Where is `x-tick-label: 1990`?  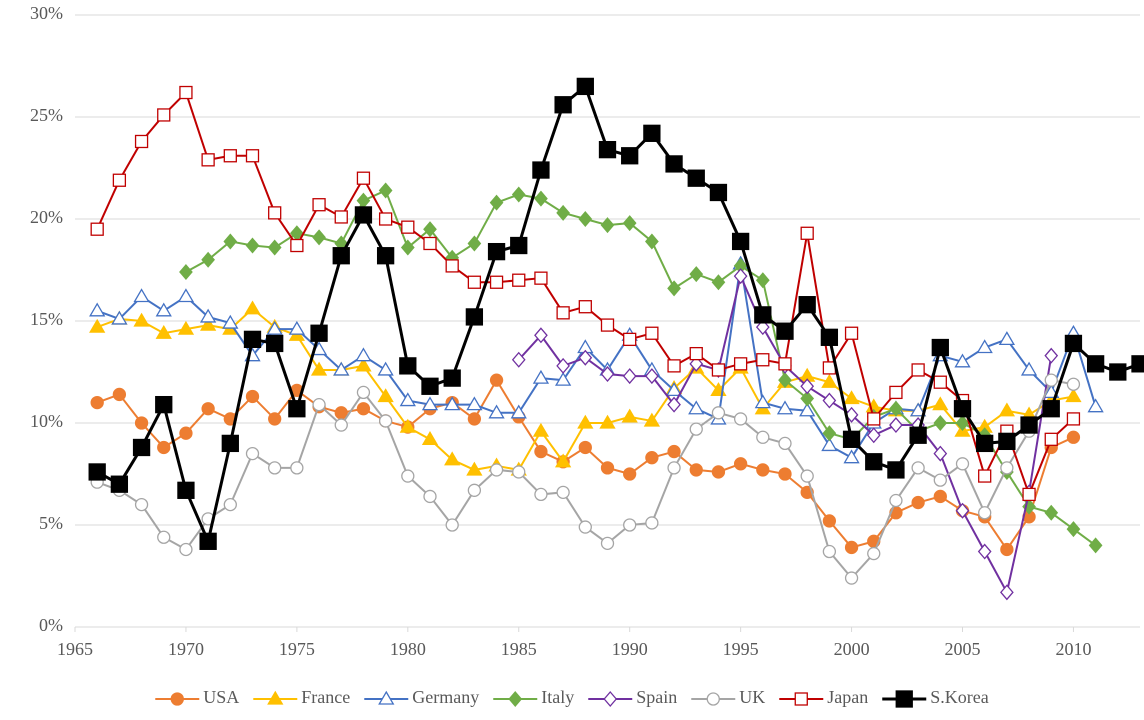 x-tick-label: 1990 is located at coordinates (630, 649).